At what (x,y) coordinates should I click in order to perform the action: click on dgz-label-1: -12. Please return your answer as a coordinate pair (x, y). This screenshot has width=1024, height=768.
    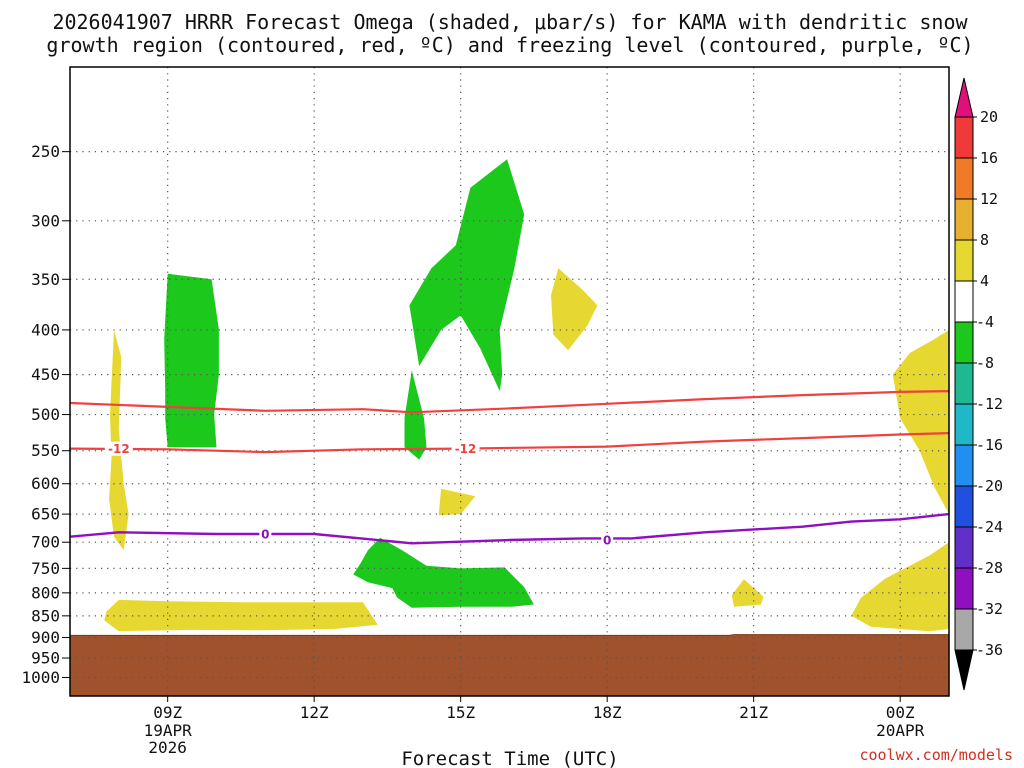
    Looking at the image, I should click on (119, 449).